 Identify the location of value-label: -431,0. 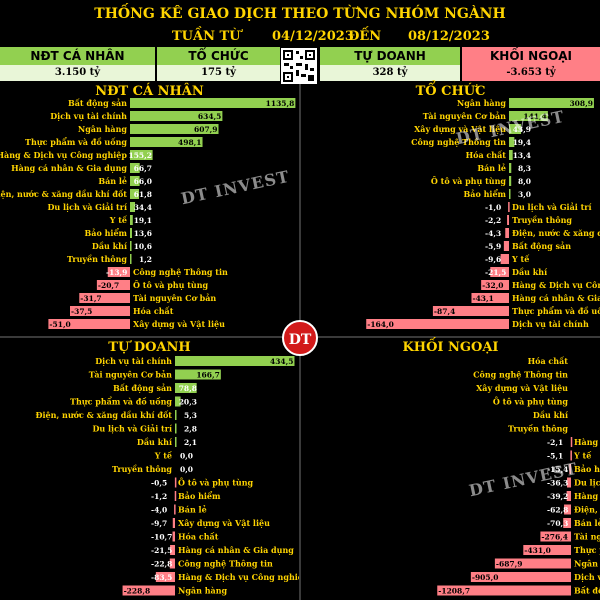
(537, 550).